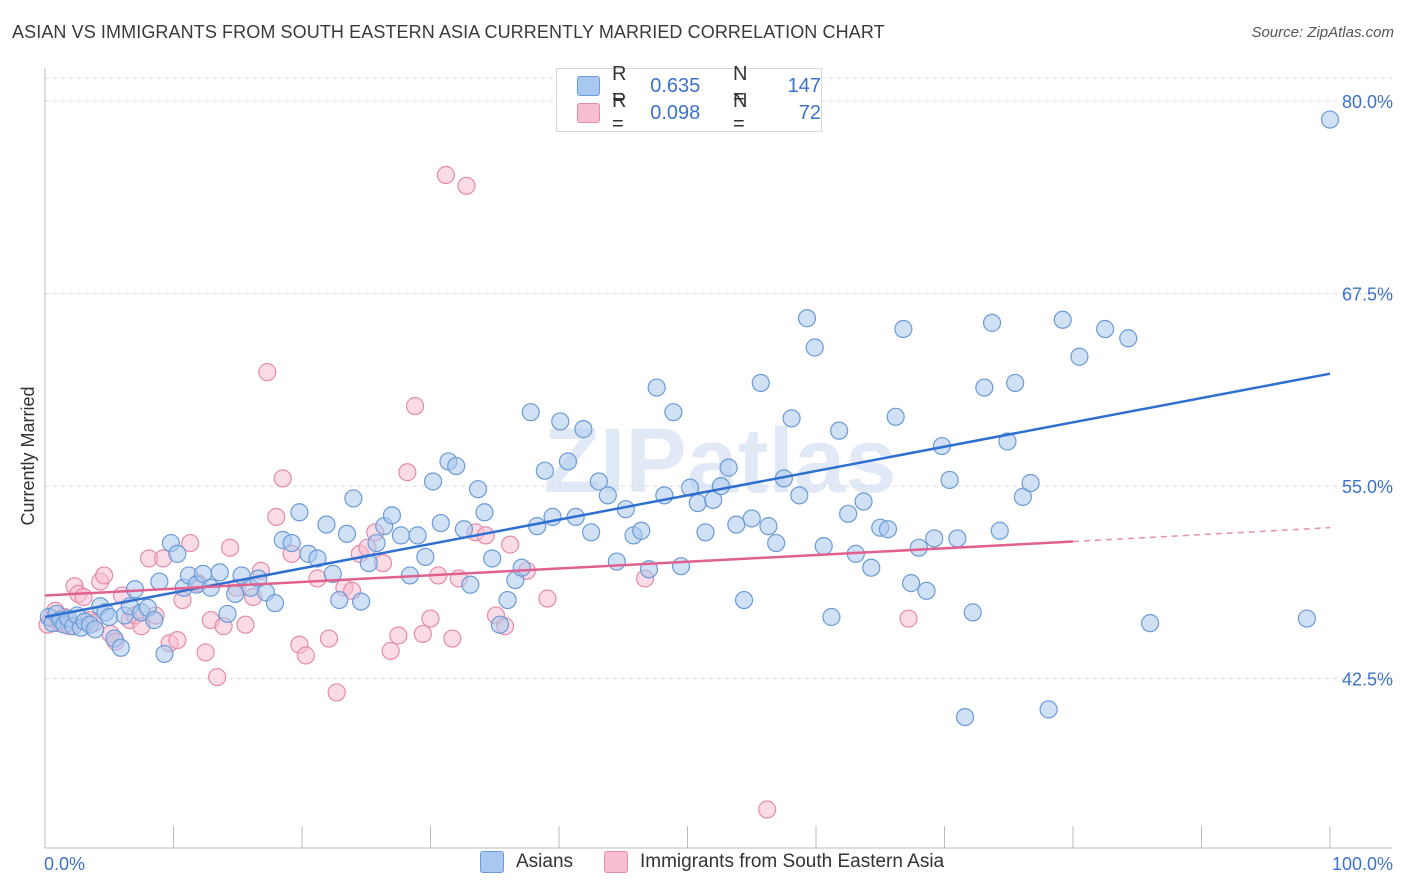  I want to click on legend-label-asians: Asians, so click(545, 861).